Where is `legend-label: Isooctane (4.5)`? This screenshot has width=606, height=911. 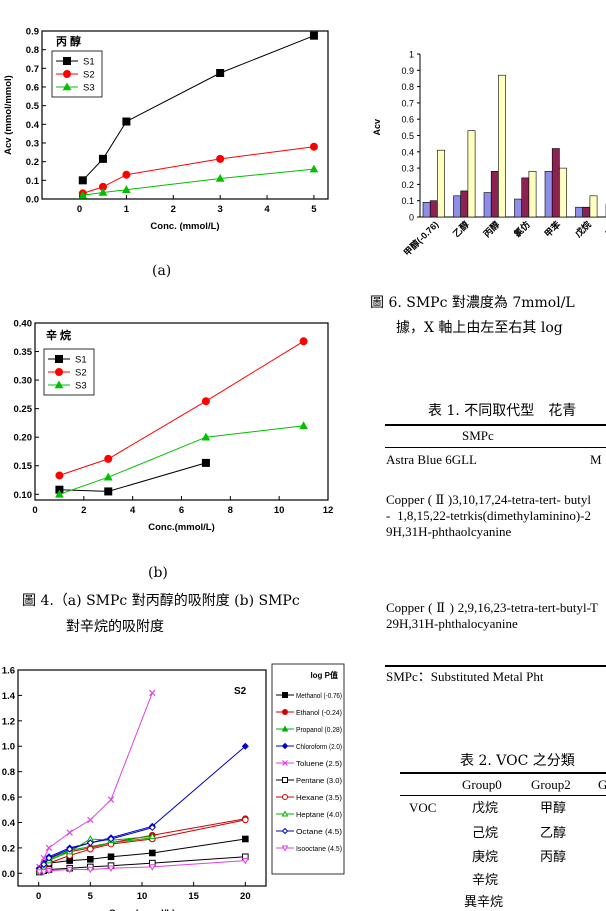 legend-label: Isooctane (4.5) is located at coordinates (319, 849).